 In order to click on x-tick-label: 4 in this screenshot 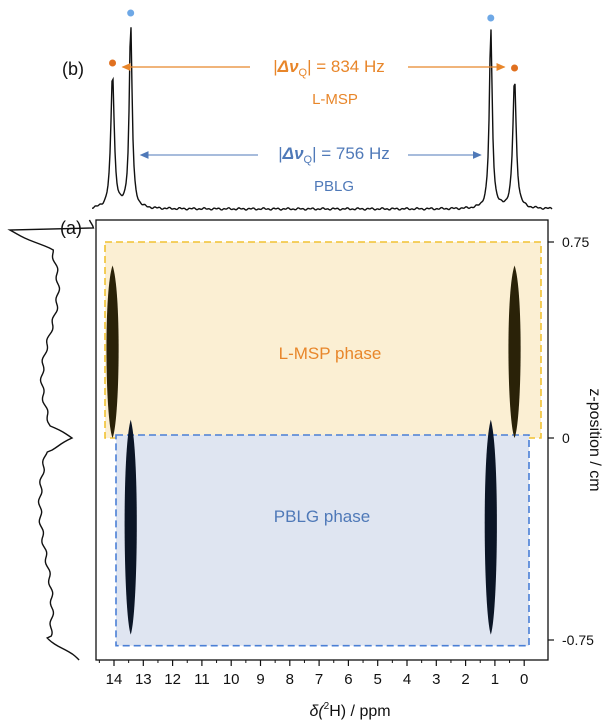, I will do `click(407, 679)`.